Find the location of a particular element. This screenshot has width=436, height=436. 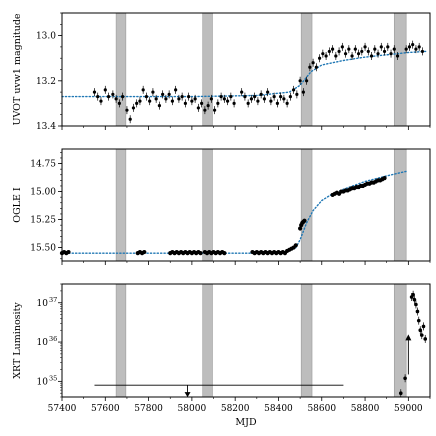

x-tick-label: 58000 is located at coordinates (192, 409).